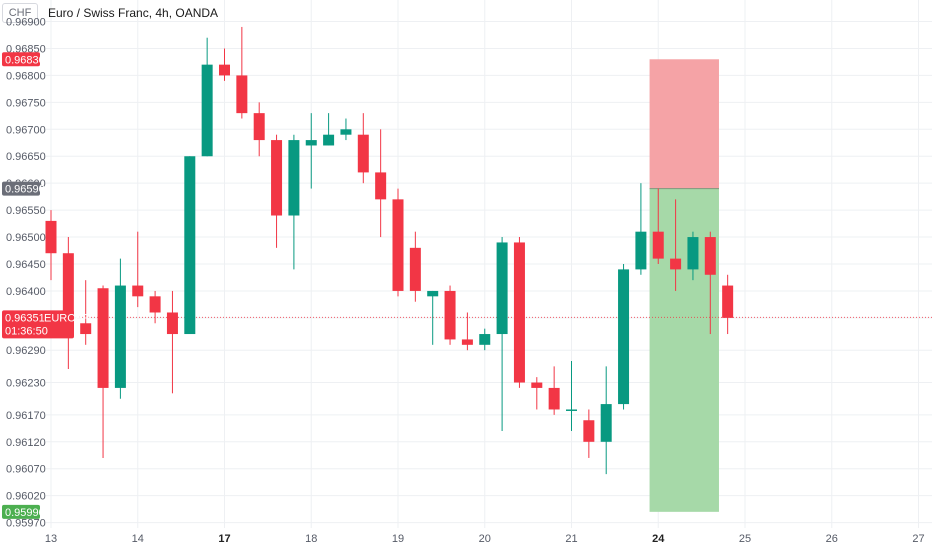 This screenshot has height=550, width=932. I want to click on target-price-badge-bg, so click(21, 59).